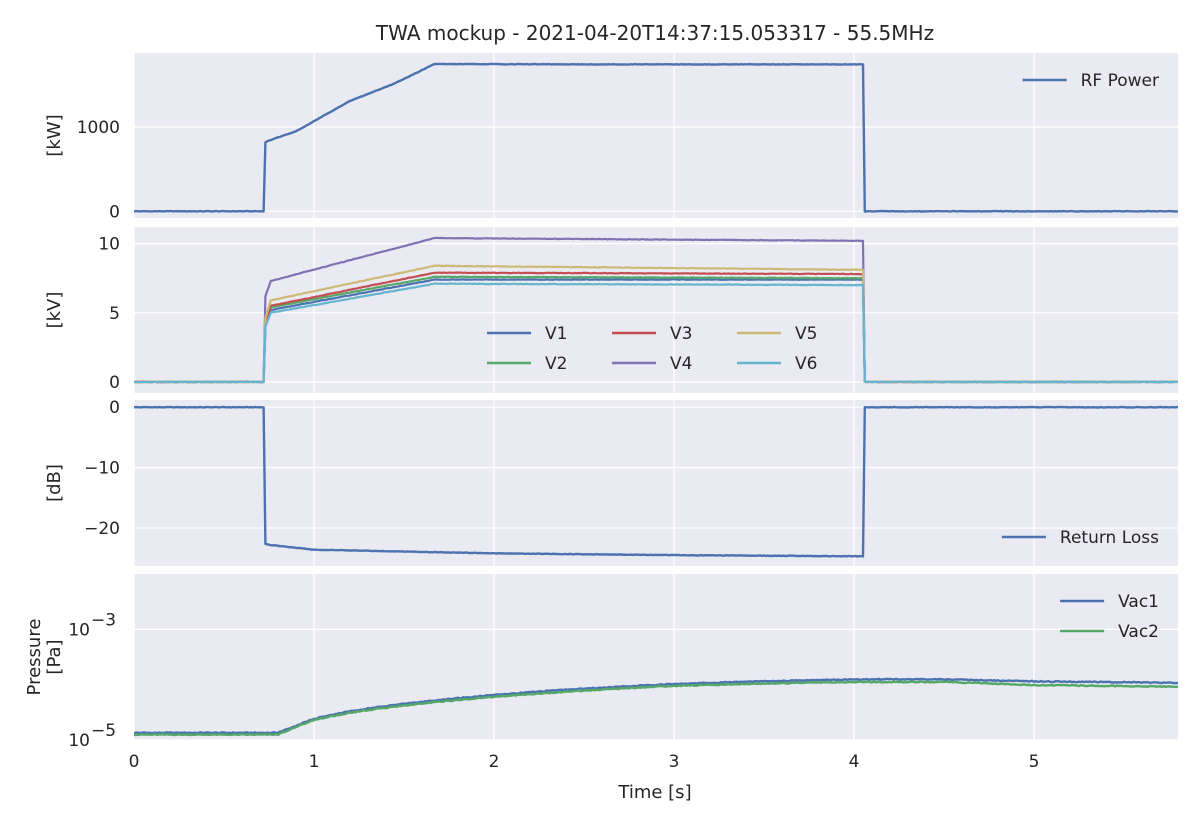  I want to click on legend-label: V1, so click(556, 334).